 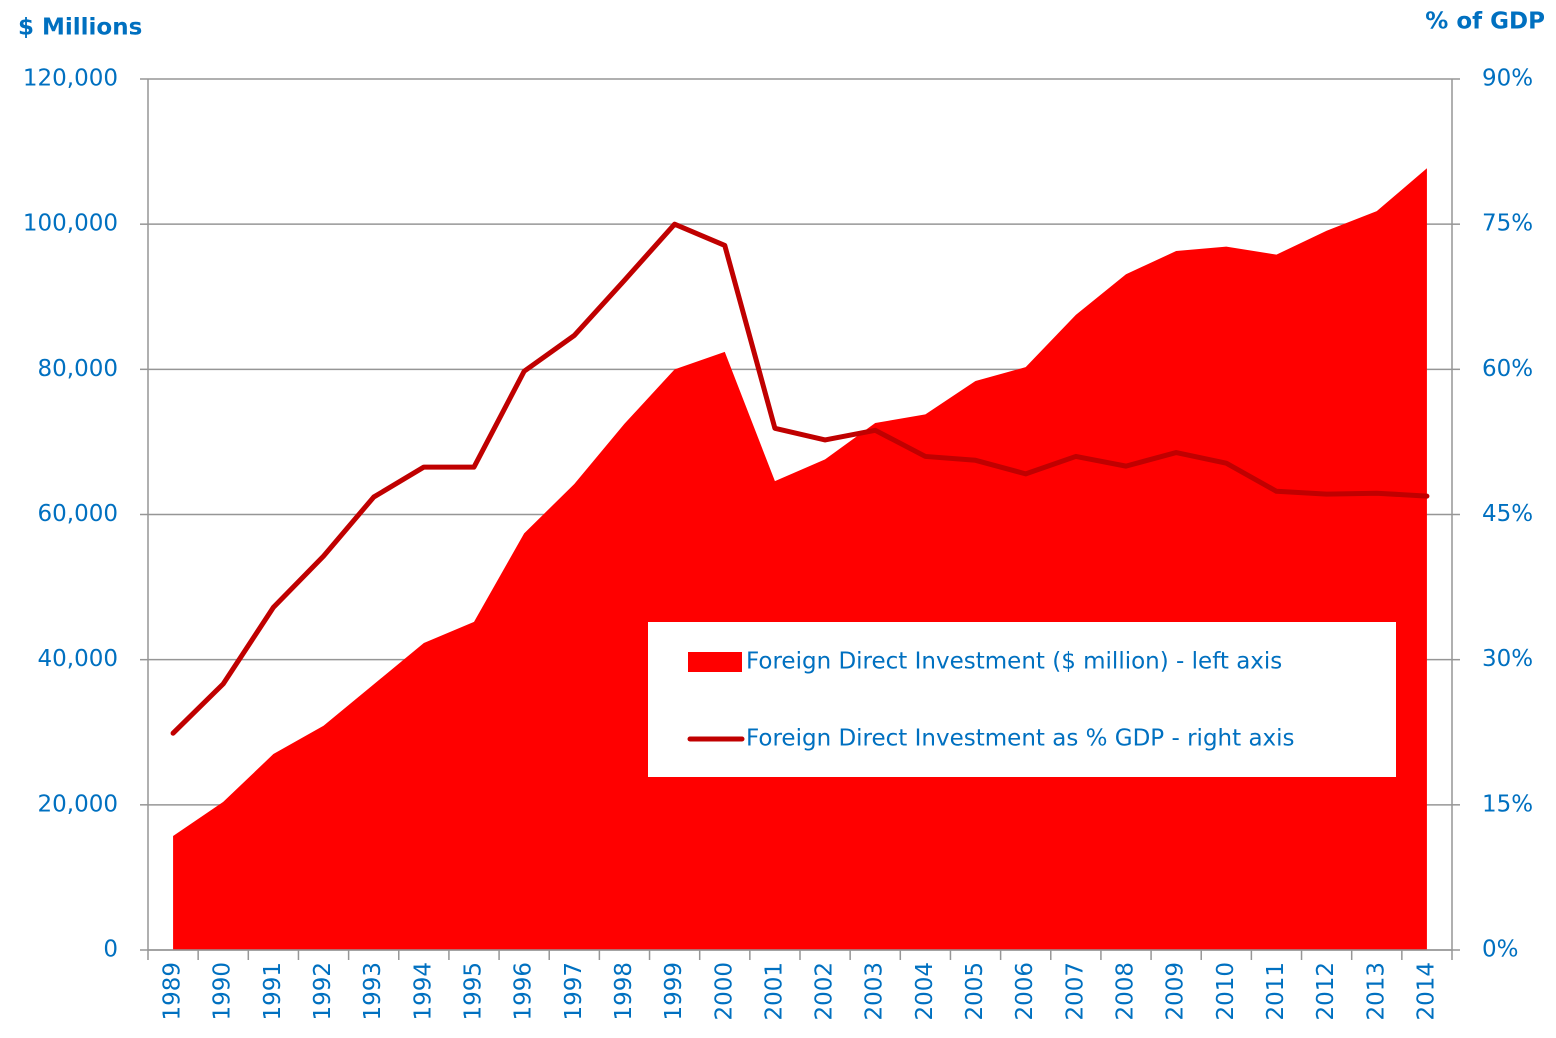 What do you see at coordinates (774, 991) in the screenshot?
I see `x-tick-label: 2001` at bounding box center [774, 991].